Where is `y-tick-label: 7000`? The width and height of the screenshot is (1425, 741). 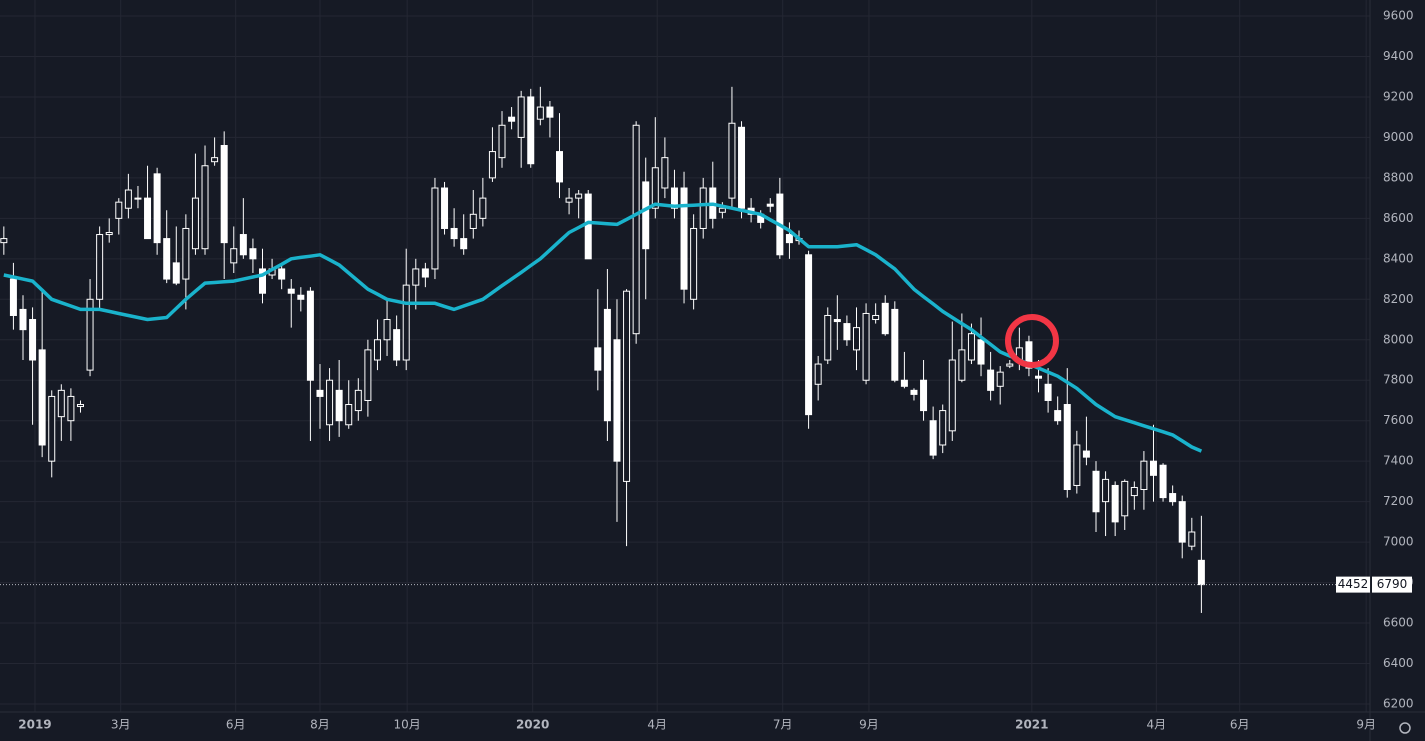 y-tick-label: 7000 is located at coordinates (1398, 542).